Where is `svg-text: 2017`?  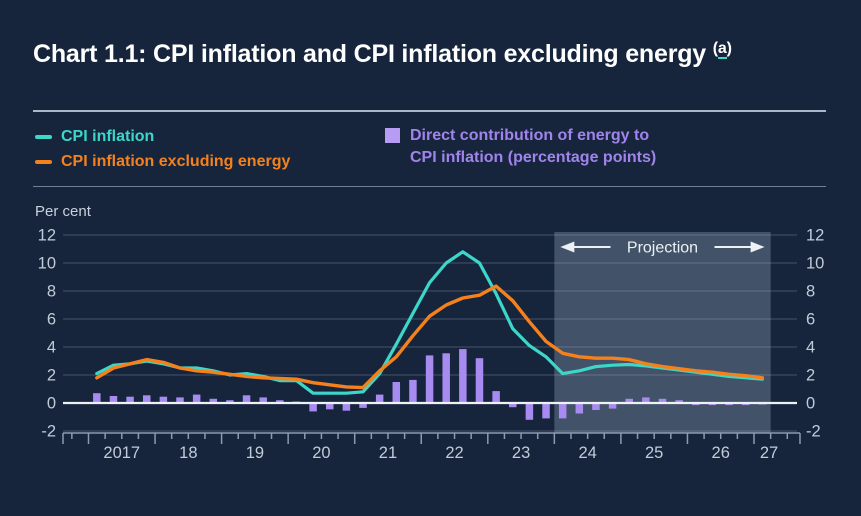
svg-text: 2017 is located at coordinates (121, 453).